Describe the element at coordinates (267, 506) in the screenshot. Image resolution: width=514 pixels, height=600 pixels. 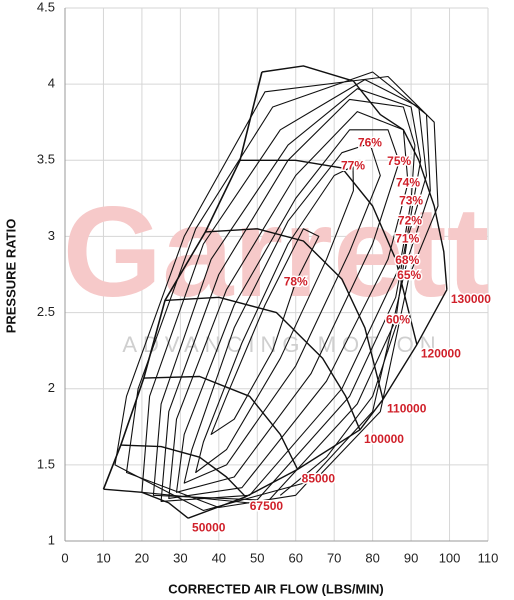
I see `speed-label: 67500` at that location.